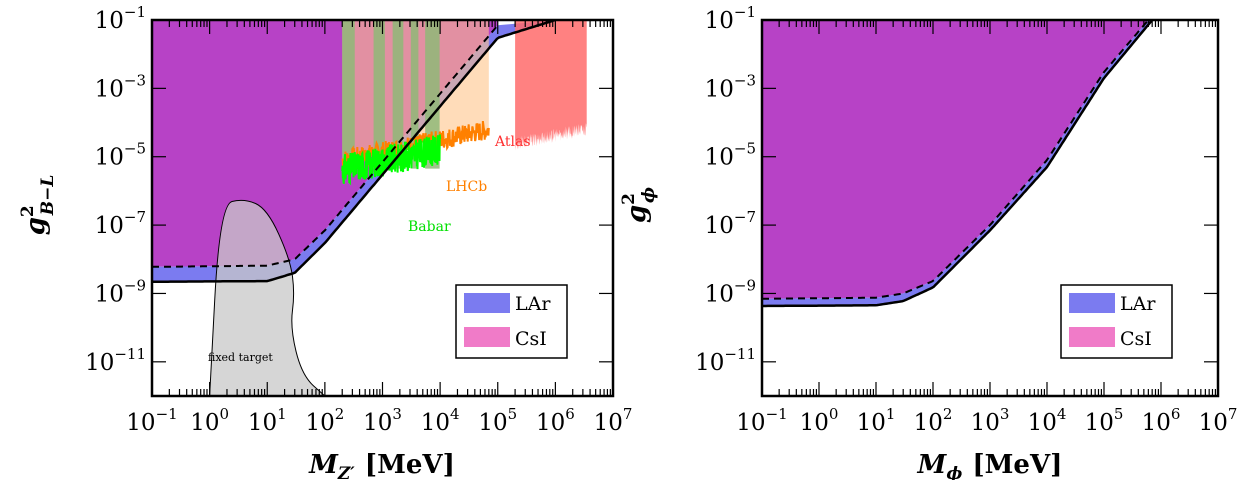 The width and height of the screenshot is (1245, 480). I want to click on lhcb-label: LHCb, so click(466, 187).